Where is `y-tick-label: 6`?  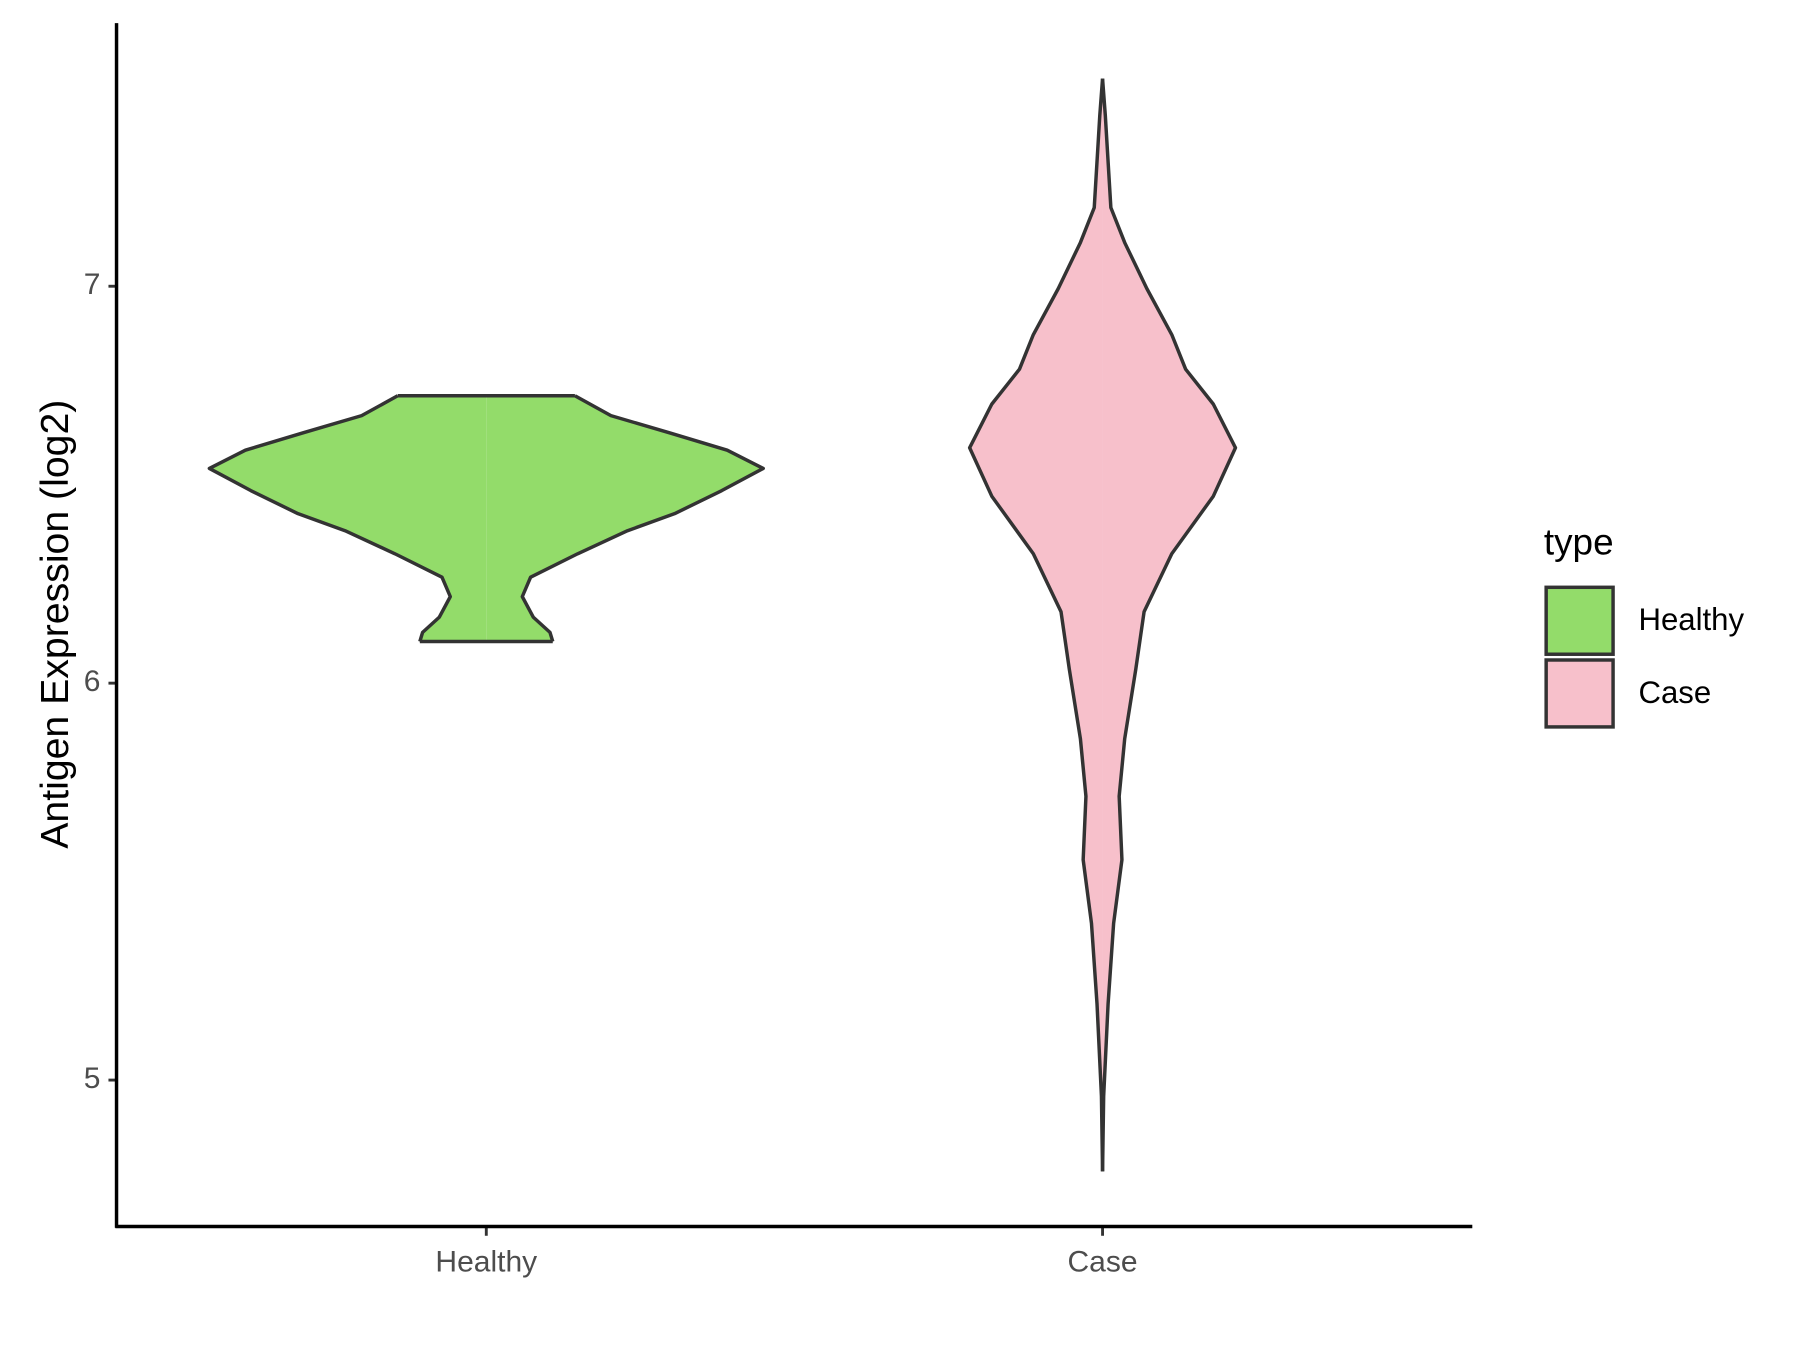
y-tick-label: 6 is located at coordinates (92, 681).